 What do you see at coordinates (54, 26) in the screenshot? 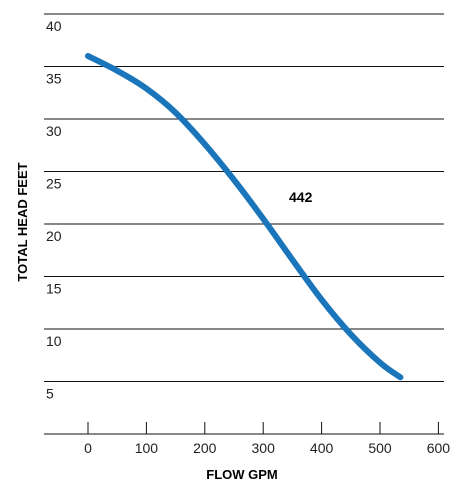
I see `y-tick-label: 40` at bounding box center [54, 26].